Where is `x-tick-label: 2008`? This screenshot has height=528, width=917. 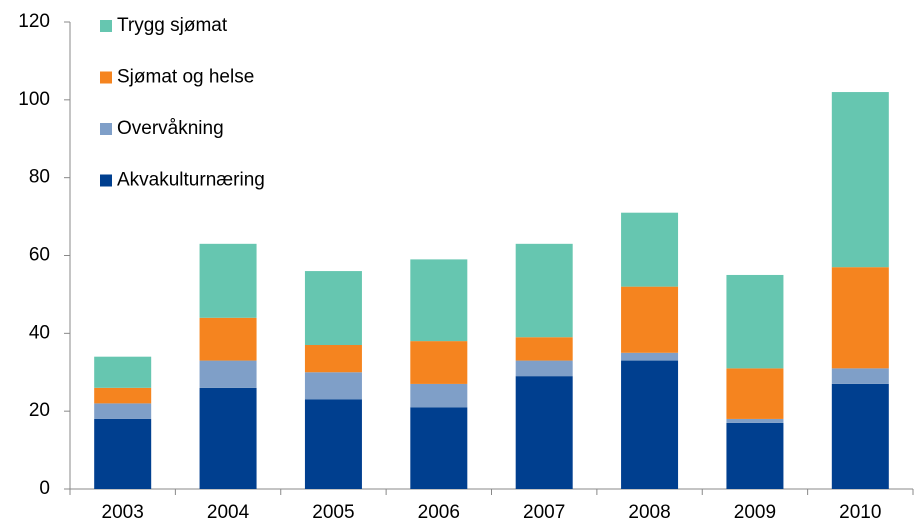
x-tick-label: 2008 is located at coordinates (649, 512).